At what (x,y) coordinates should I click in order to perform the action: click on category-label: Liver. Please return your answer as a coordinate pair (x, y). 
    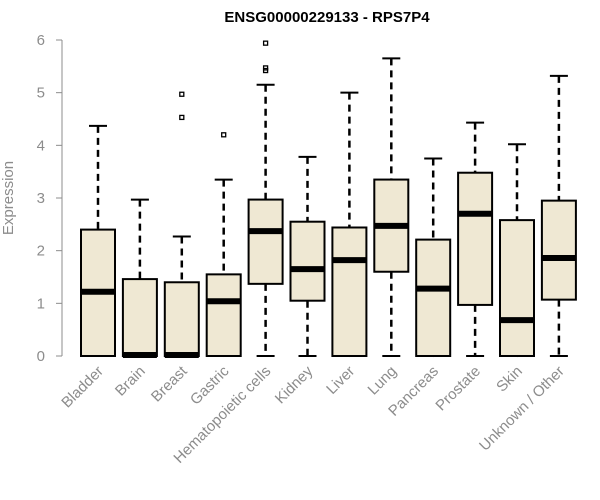
    Looking at the image, I should click on (340, 380).